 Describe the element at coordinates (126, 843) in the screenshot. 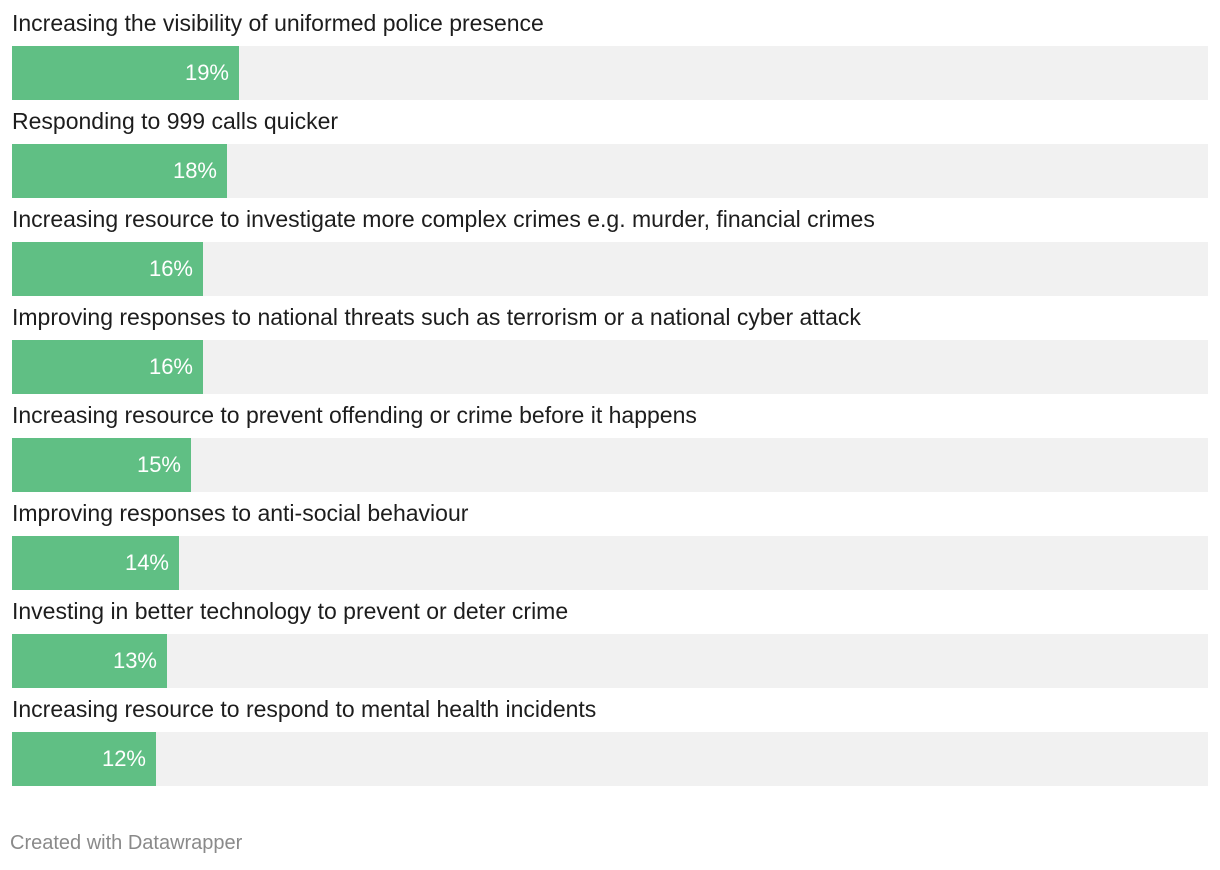

I see `datawrapper-credit: Created with Datawrapper` at that location.